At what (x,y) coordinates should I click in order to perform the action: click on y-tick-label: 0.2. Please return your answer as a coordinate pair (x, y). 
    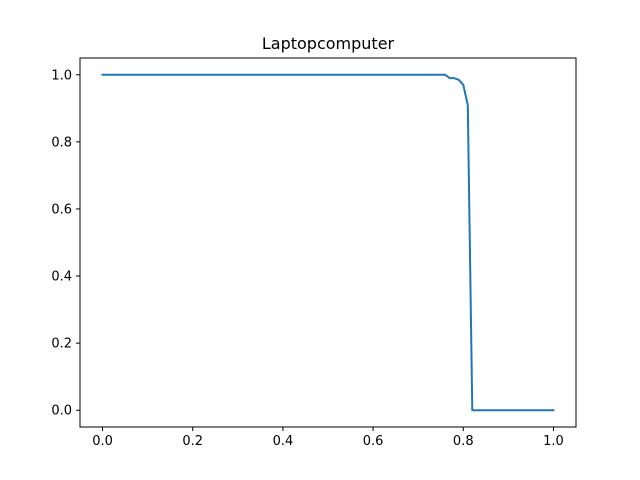
    Looking at the image, I should click on (61, 344).